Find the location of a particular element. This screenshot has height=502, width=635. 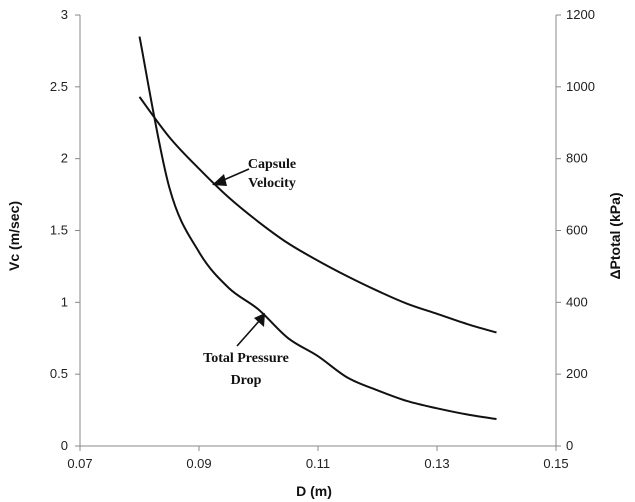

annotation-capsule-velocity: Capsule Velocity is located at coordinates (254, 174).